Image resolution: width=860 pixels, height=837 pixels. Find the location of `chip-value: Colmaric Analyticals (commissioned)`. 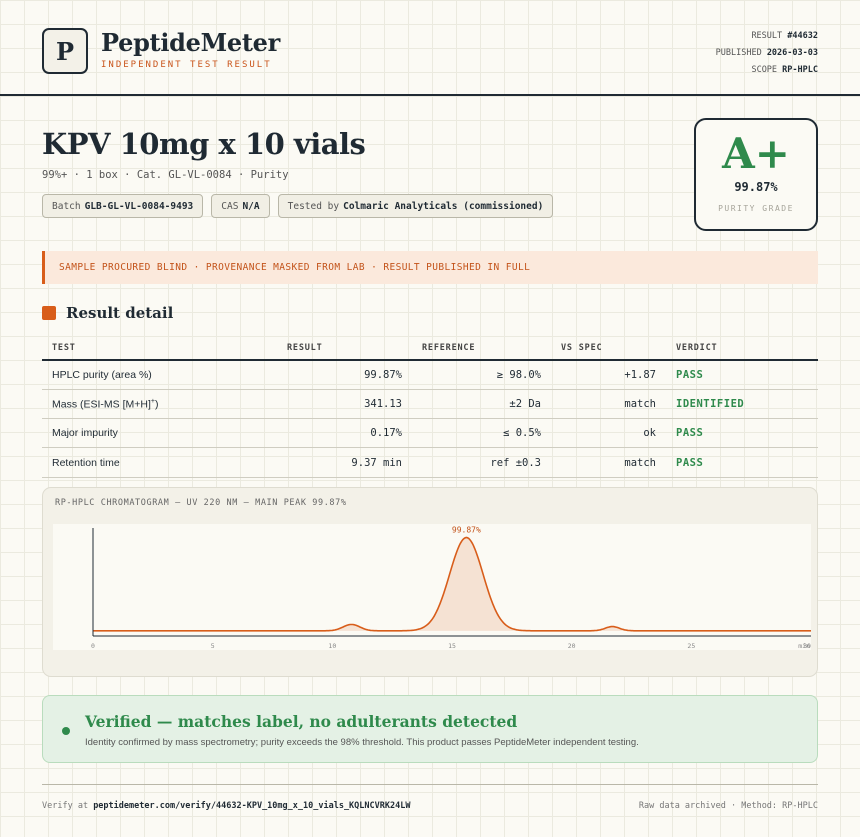

chip-value: Colmaric Analyticals (commissioned) is located at coordinates (443, 206).